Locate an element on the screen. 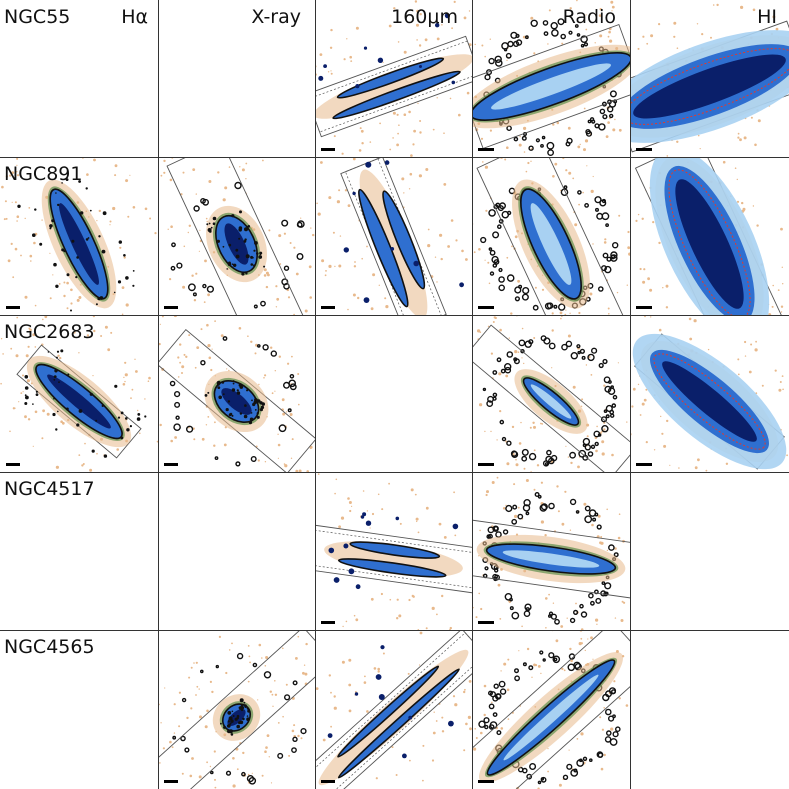 The width and height of the screenshot is (789, 789). panel-image is located at coordinates (237, 236).